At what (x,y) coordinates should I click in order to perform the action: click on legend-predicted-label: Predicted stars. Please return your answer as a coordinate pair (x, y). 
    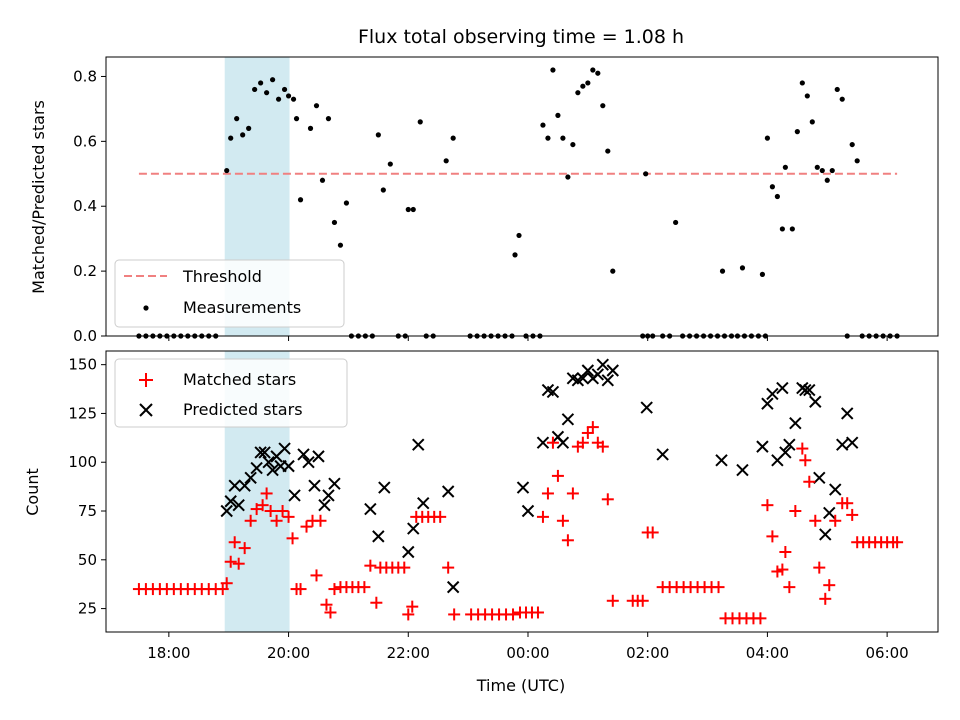
    Looking at the image, I should click on (243, 409).